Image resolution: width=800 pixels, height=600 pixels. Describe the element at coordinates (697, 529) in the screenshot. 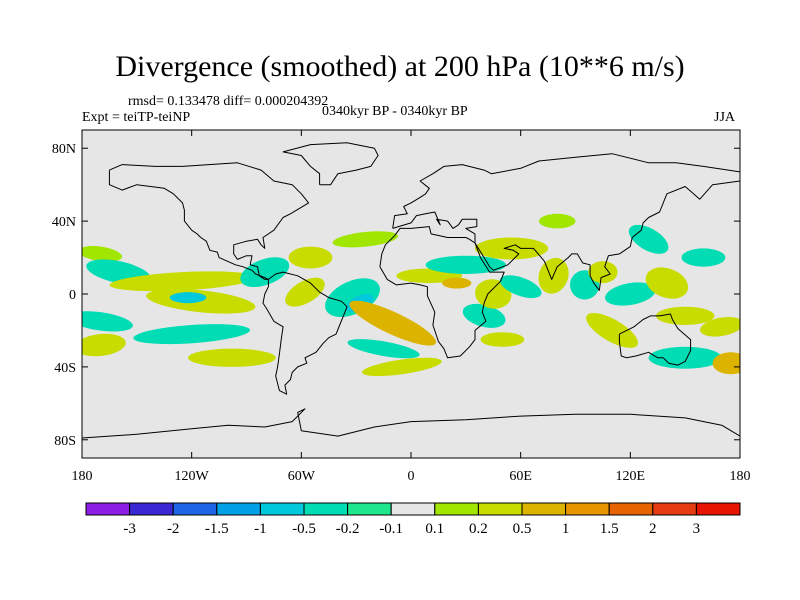

I see `colorbar-label: 3` at that location.